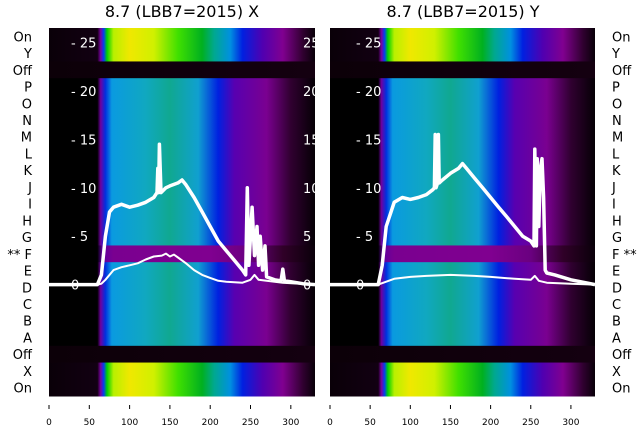 This screenshot has width=640, height=440. Describe the element at coordinates (614, 205) in the screenshot. I see `row-label: I` at that location.